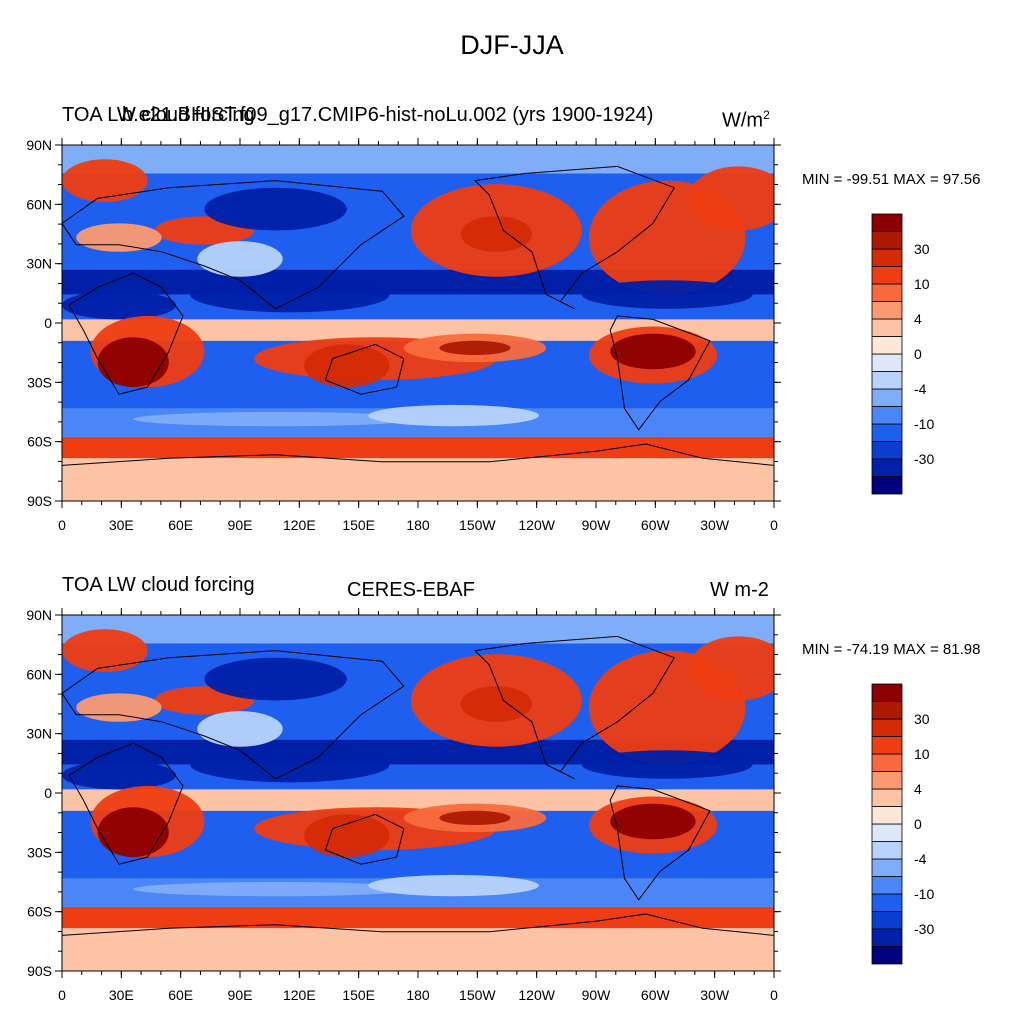  What do you see at coordinates (39, 264) in the screenshot?
I see `lat-tick-label: 30N` at bounding box center [39, 264].